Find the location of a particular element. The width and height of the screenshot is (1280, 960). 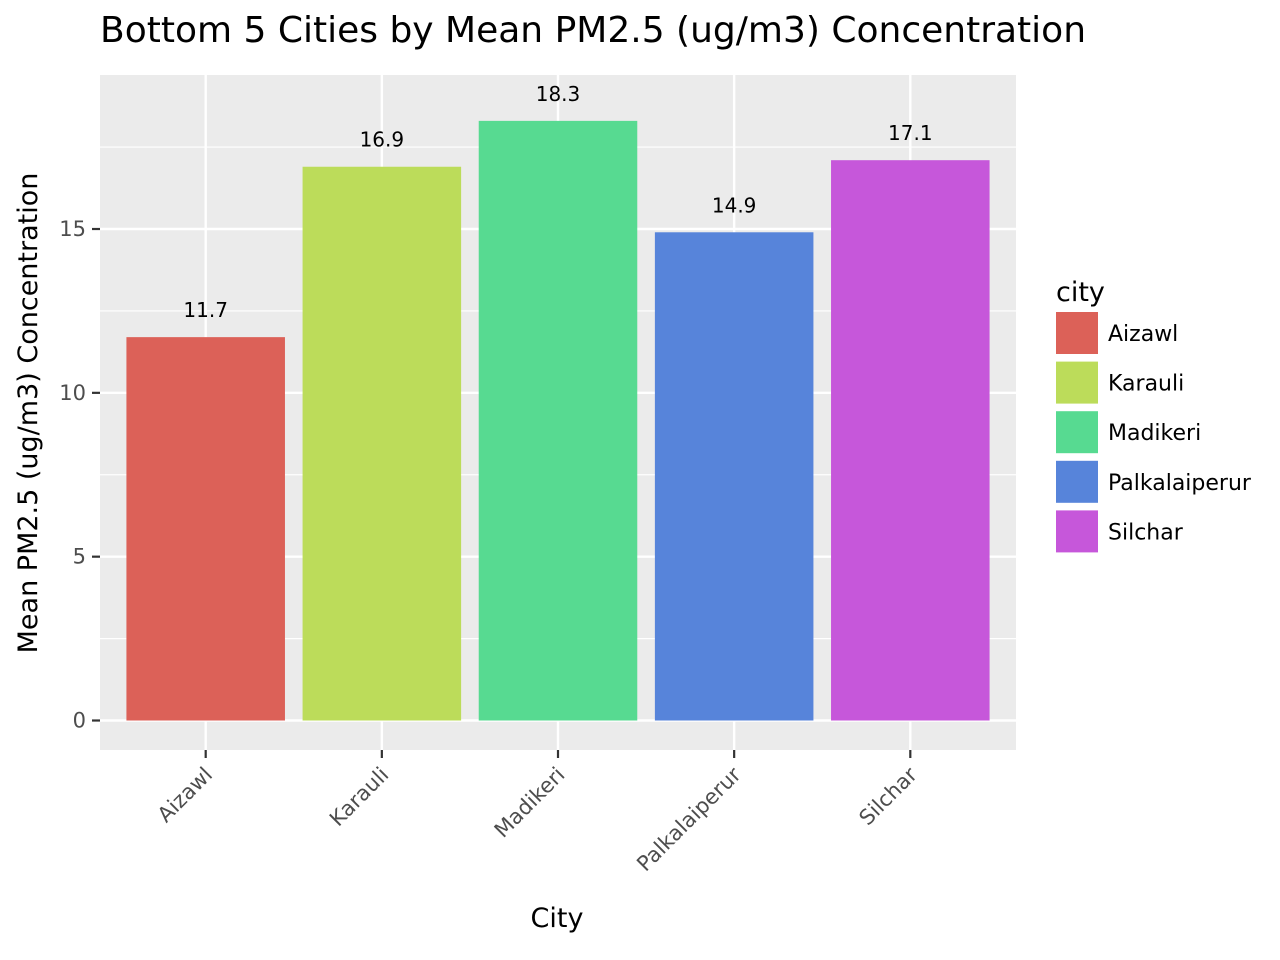

data-label-palkalaiperur: 14.9 is located at coordinates (734, 205).